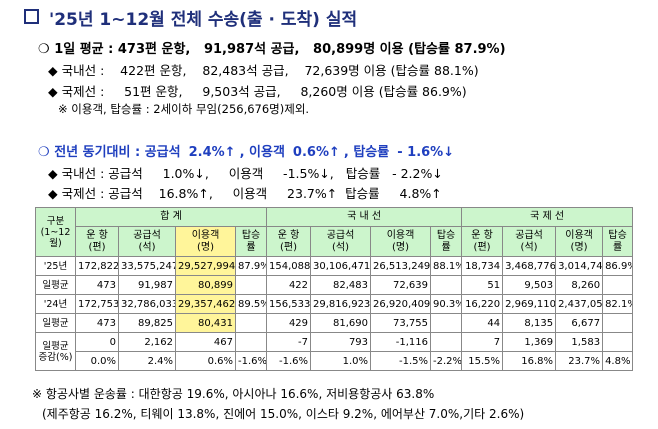 This screenshot has width=658, height=429. Describe the element at coordinates (341, 304) in the screenshot. I see `table-cell: 29,816,923` at that location.